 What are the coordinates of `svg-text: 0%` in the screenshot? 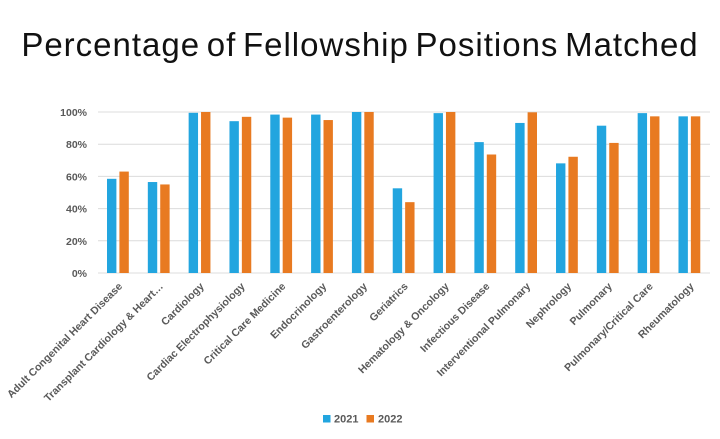 It's located at (80, 274).